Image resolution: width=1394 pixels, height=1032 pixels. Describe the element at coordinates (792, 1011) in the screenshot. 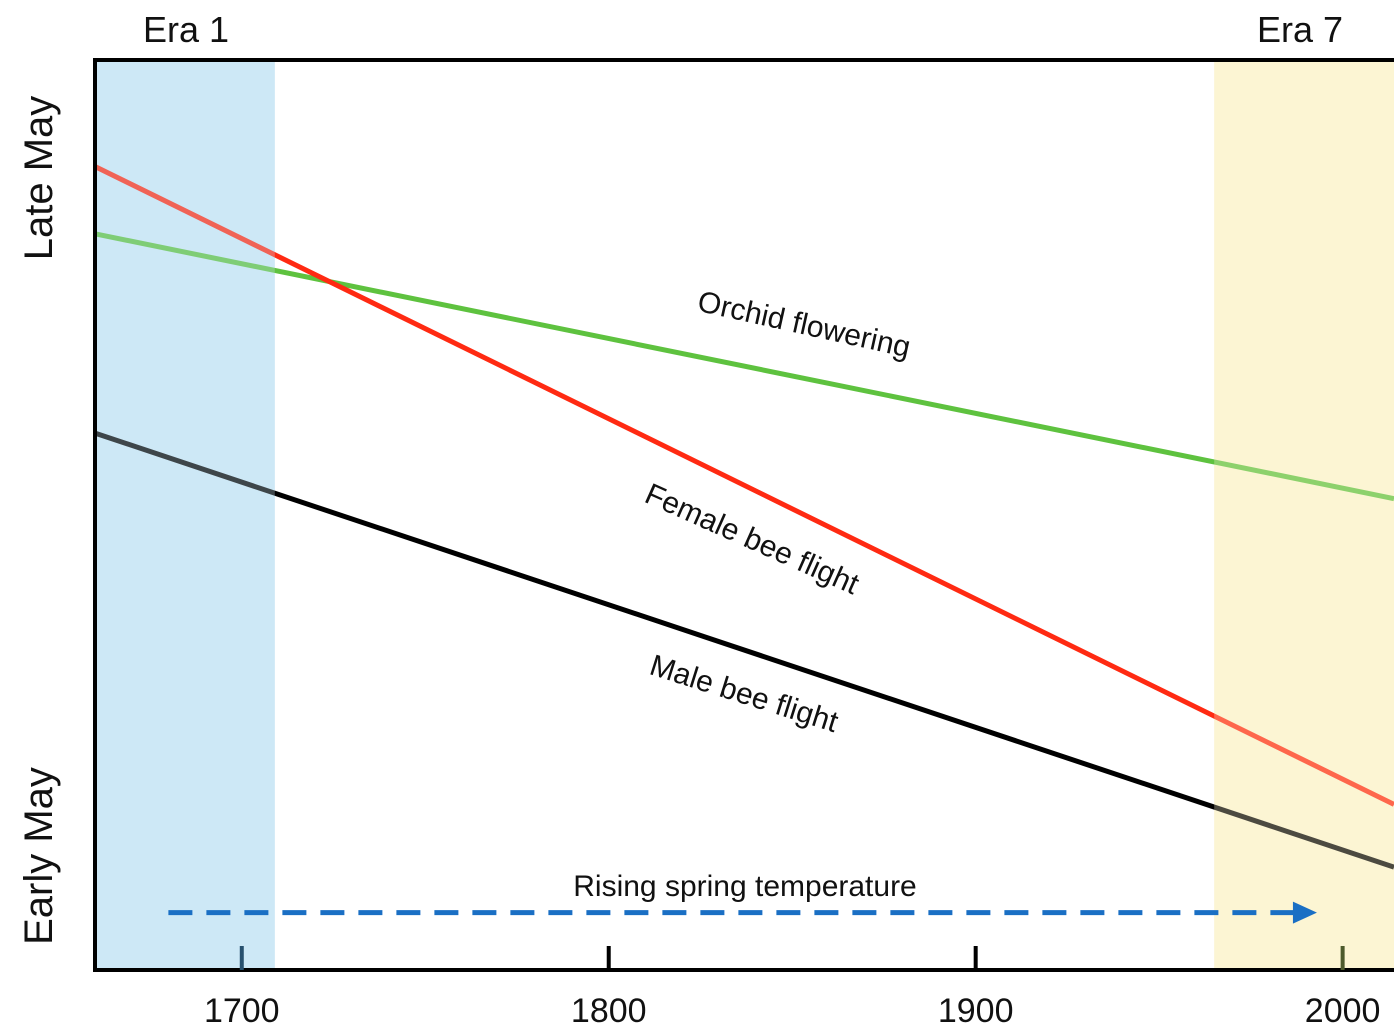

I see `x-tick-labels: 1700 1800 1900 2000` at that location.